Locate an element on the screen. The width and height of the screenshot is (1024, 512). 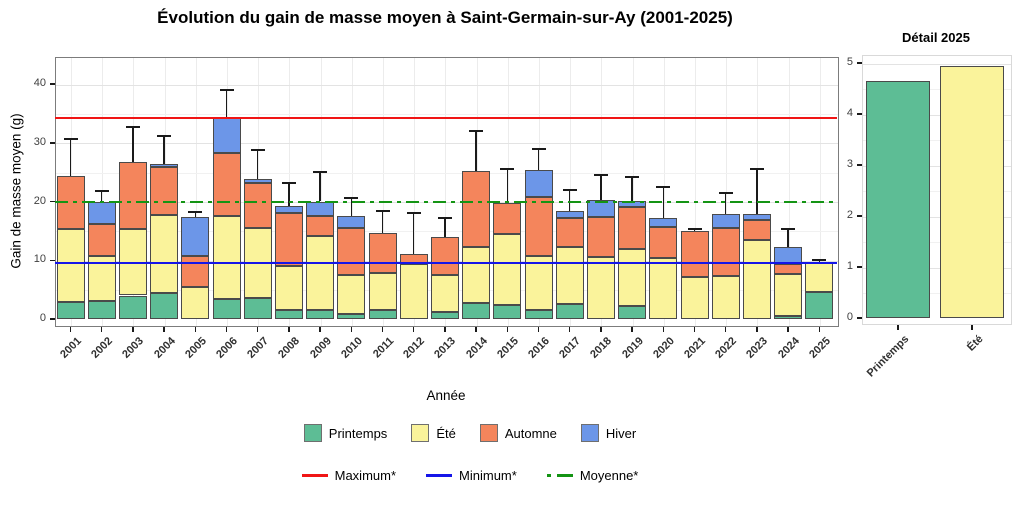
x-tick-label-2011: 2011 is located at coordinates (383, 348).